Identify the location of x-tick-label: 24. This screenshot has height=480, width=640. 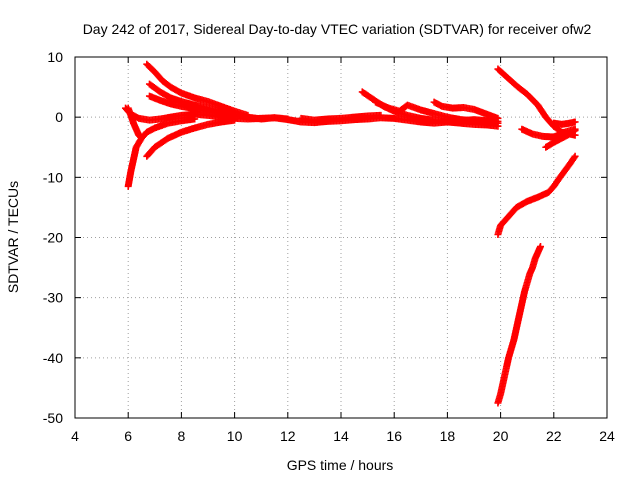
(607, 436).